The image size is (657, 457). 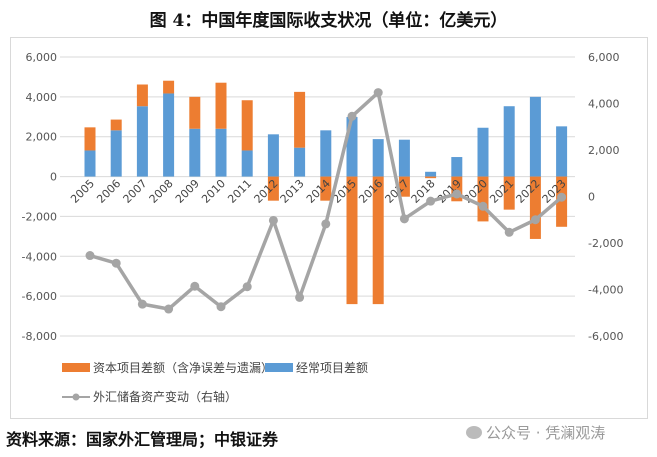 I want to click on legend-label-reserve: 外汇储备资产变动（右轴）, so click(x=165, y=396).